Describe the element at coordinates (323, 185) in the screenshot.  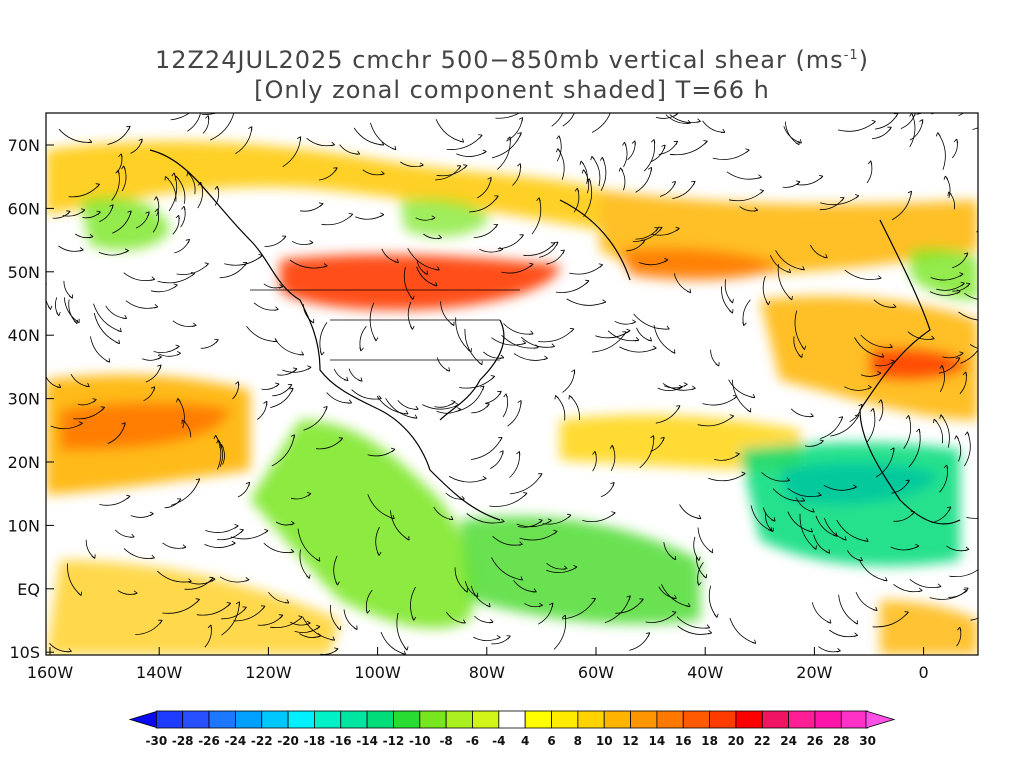
I see `shading-band-north` at that location.